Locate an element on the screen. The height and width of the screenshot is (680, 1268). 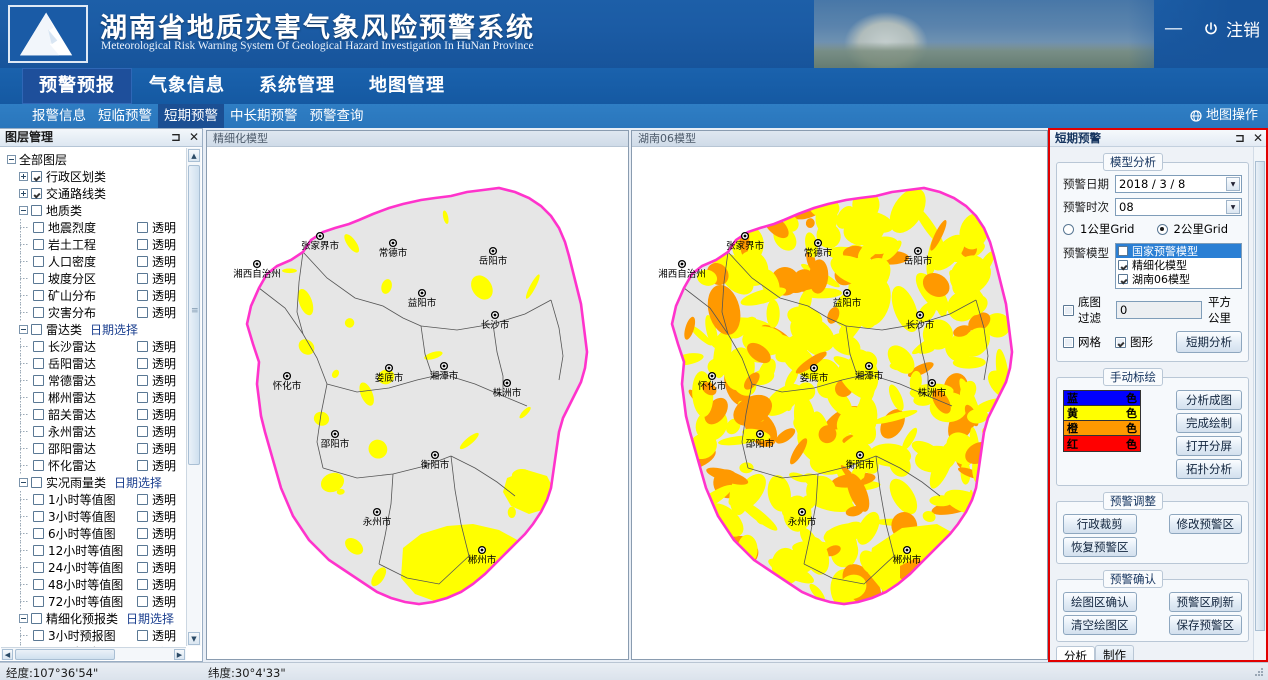
right-pin-icon: ⊐ is located at coordinates (1239, 138).